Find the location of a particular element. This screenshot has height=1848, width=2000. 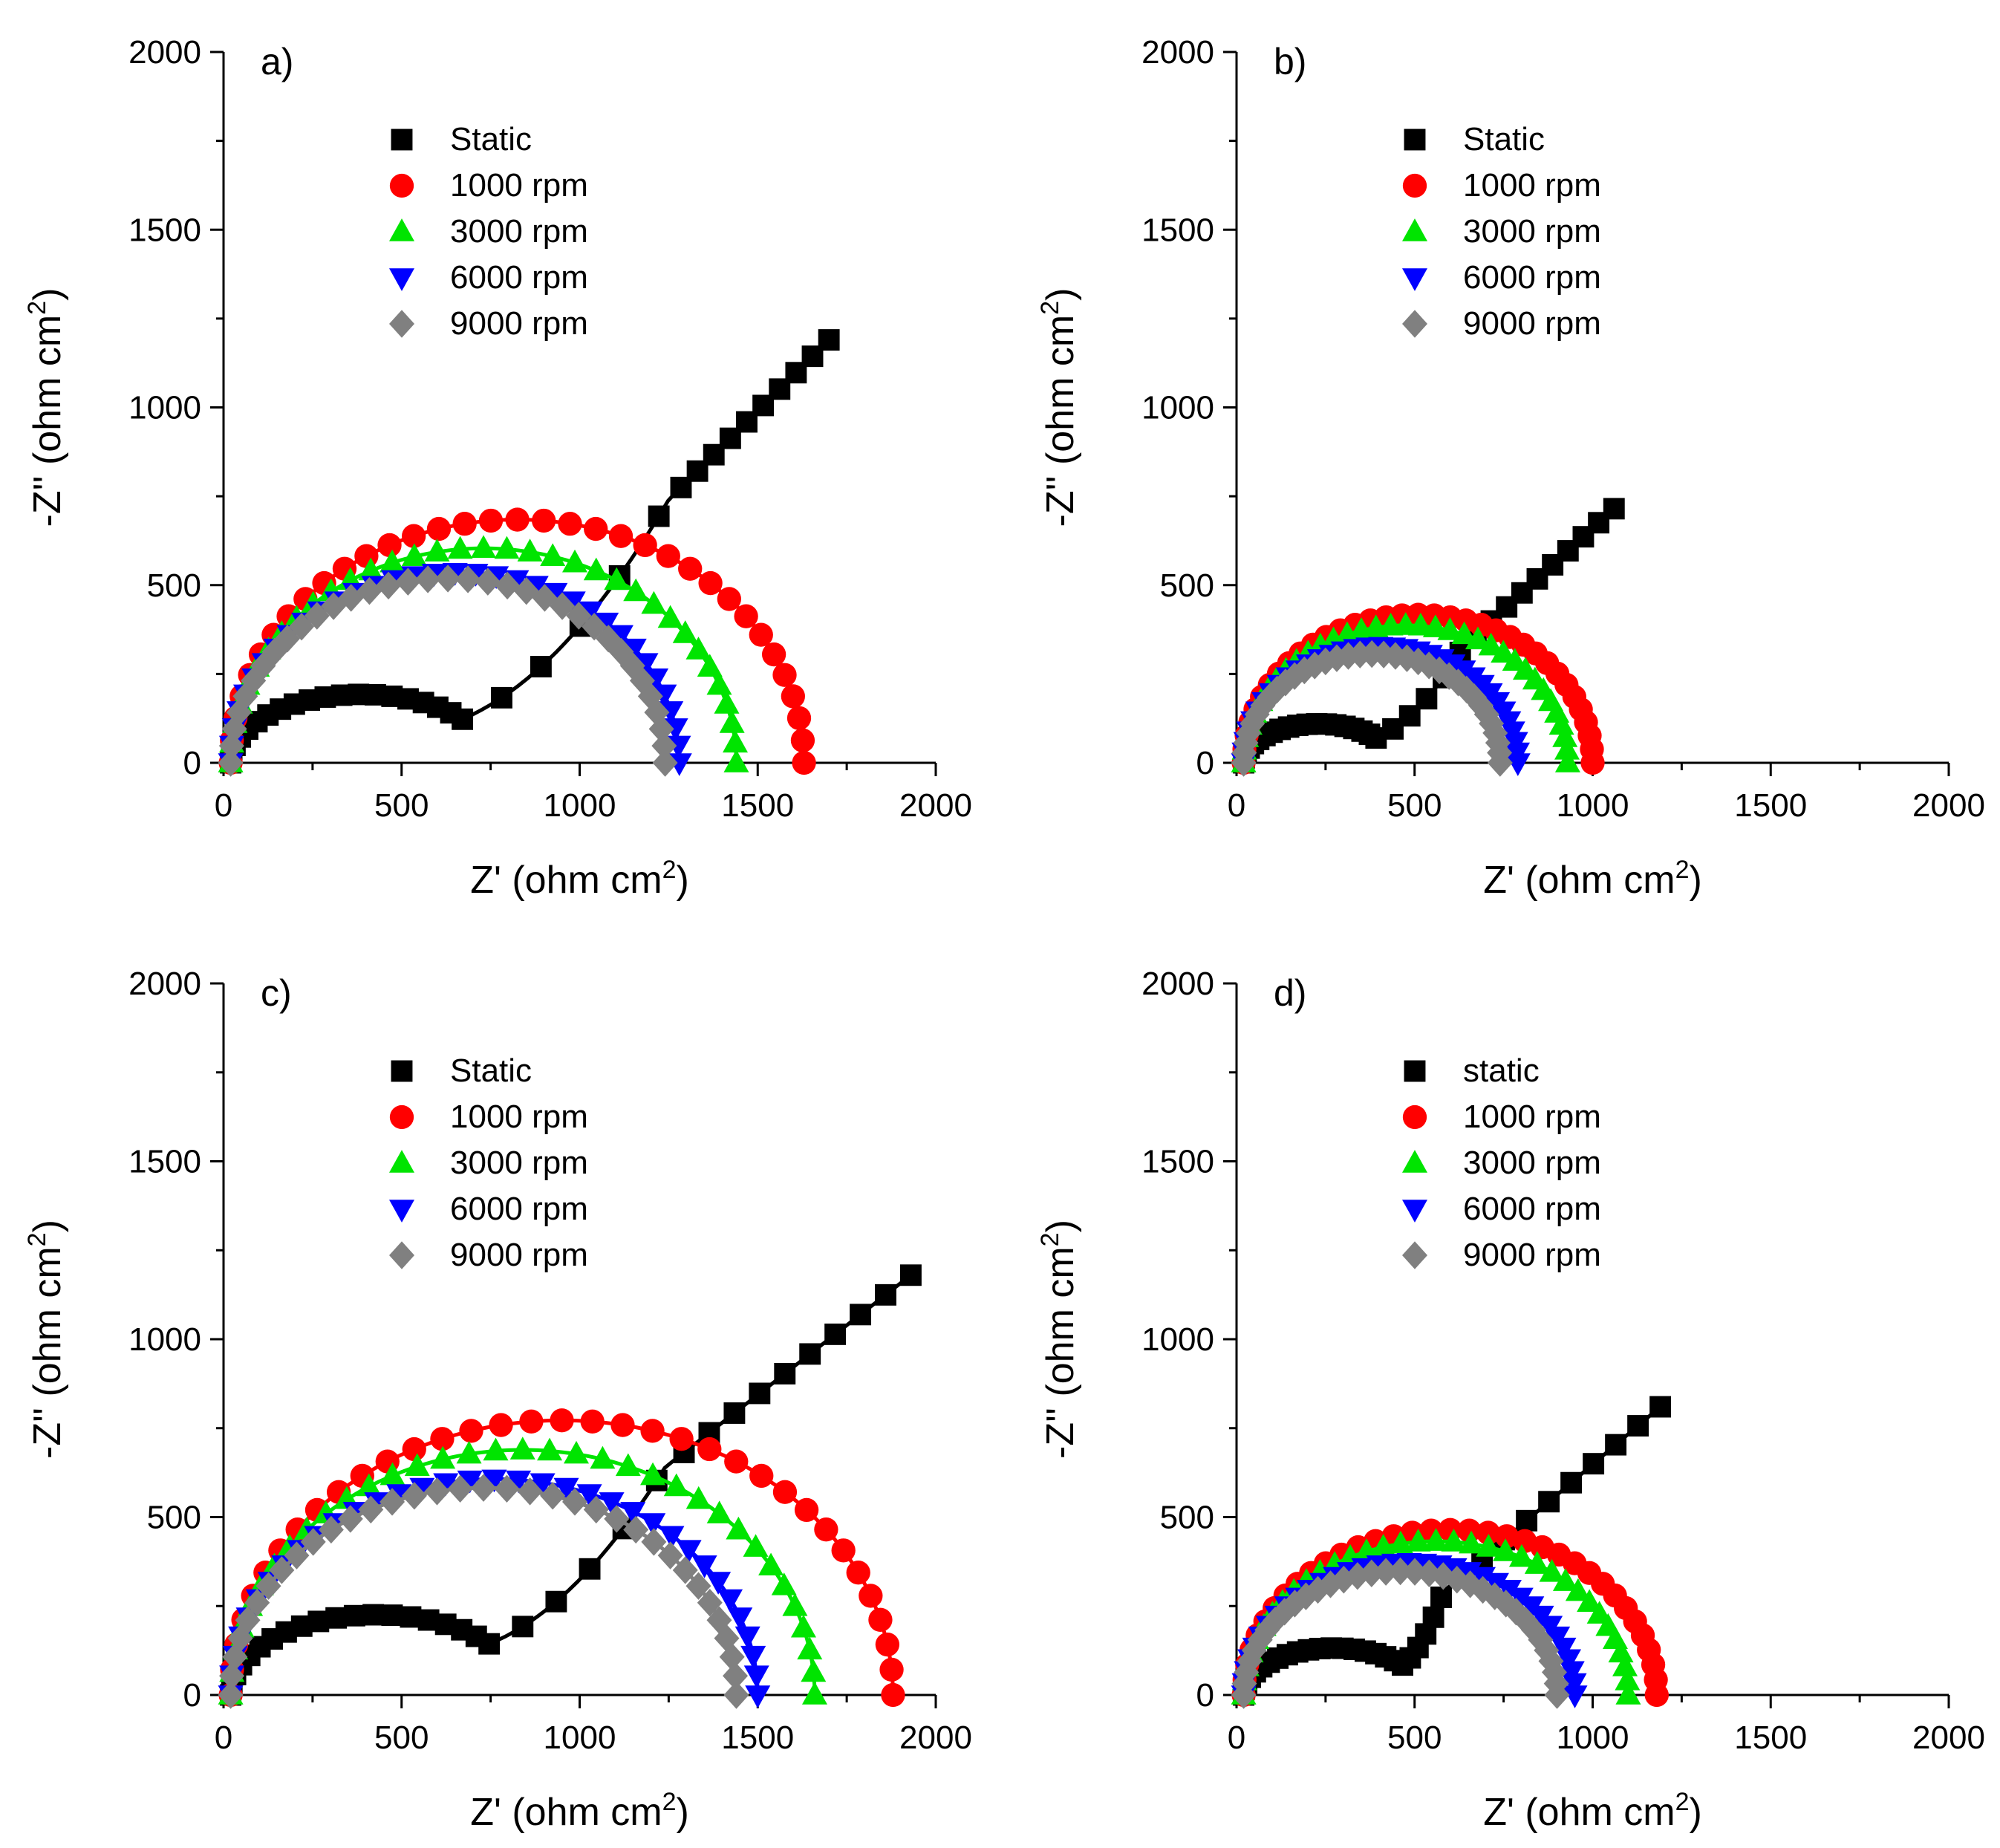

series-static is located at coordinates (571, 1485).